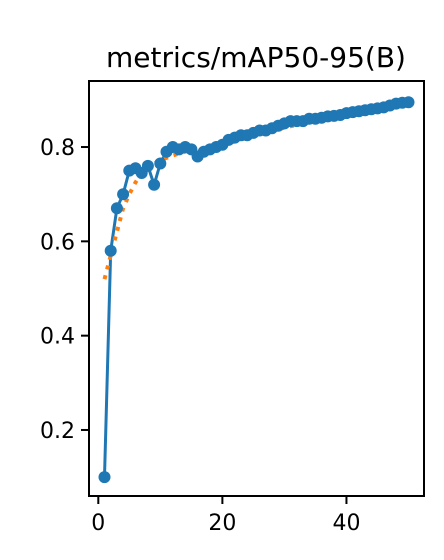 The height and width of the screenshot is (560, 444). I want to click on x-tick-label: 40, so click(346, 523).